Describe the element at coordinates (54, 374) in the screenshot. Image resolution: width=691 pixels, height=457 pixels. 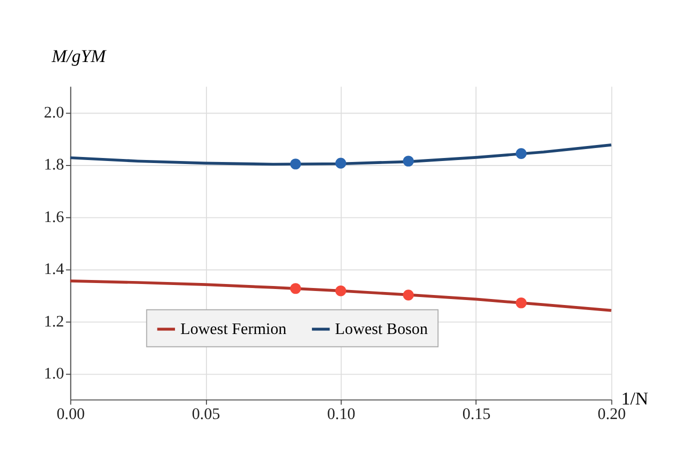
I see `y-tick-label: 1.0` at that location.